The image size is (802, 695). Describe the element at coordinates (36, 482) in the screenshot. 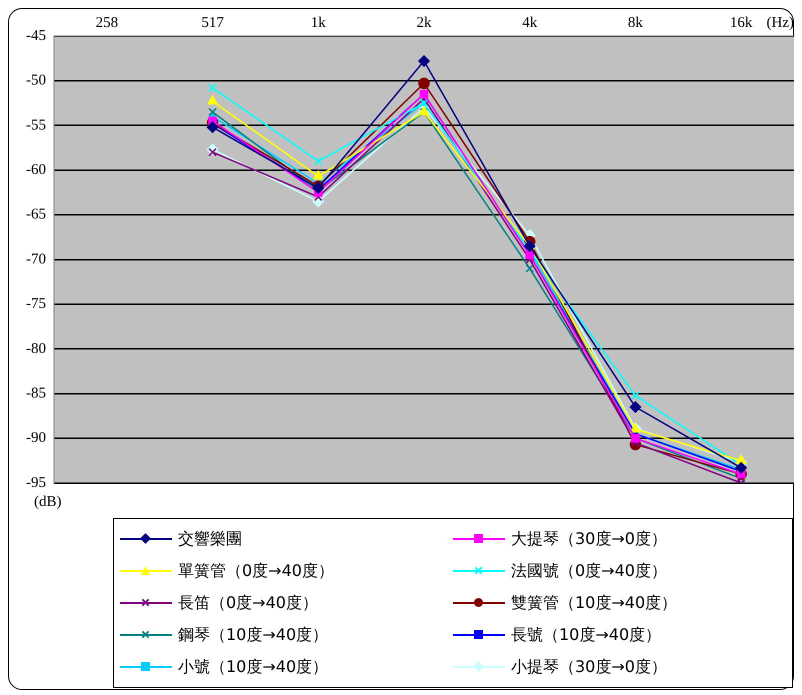

I see `y-tick-label: -95` at that location.